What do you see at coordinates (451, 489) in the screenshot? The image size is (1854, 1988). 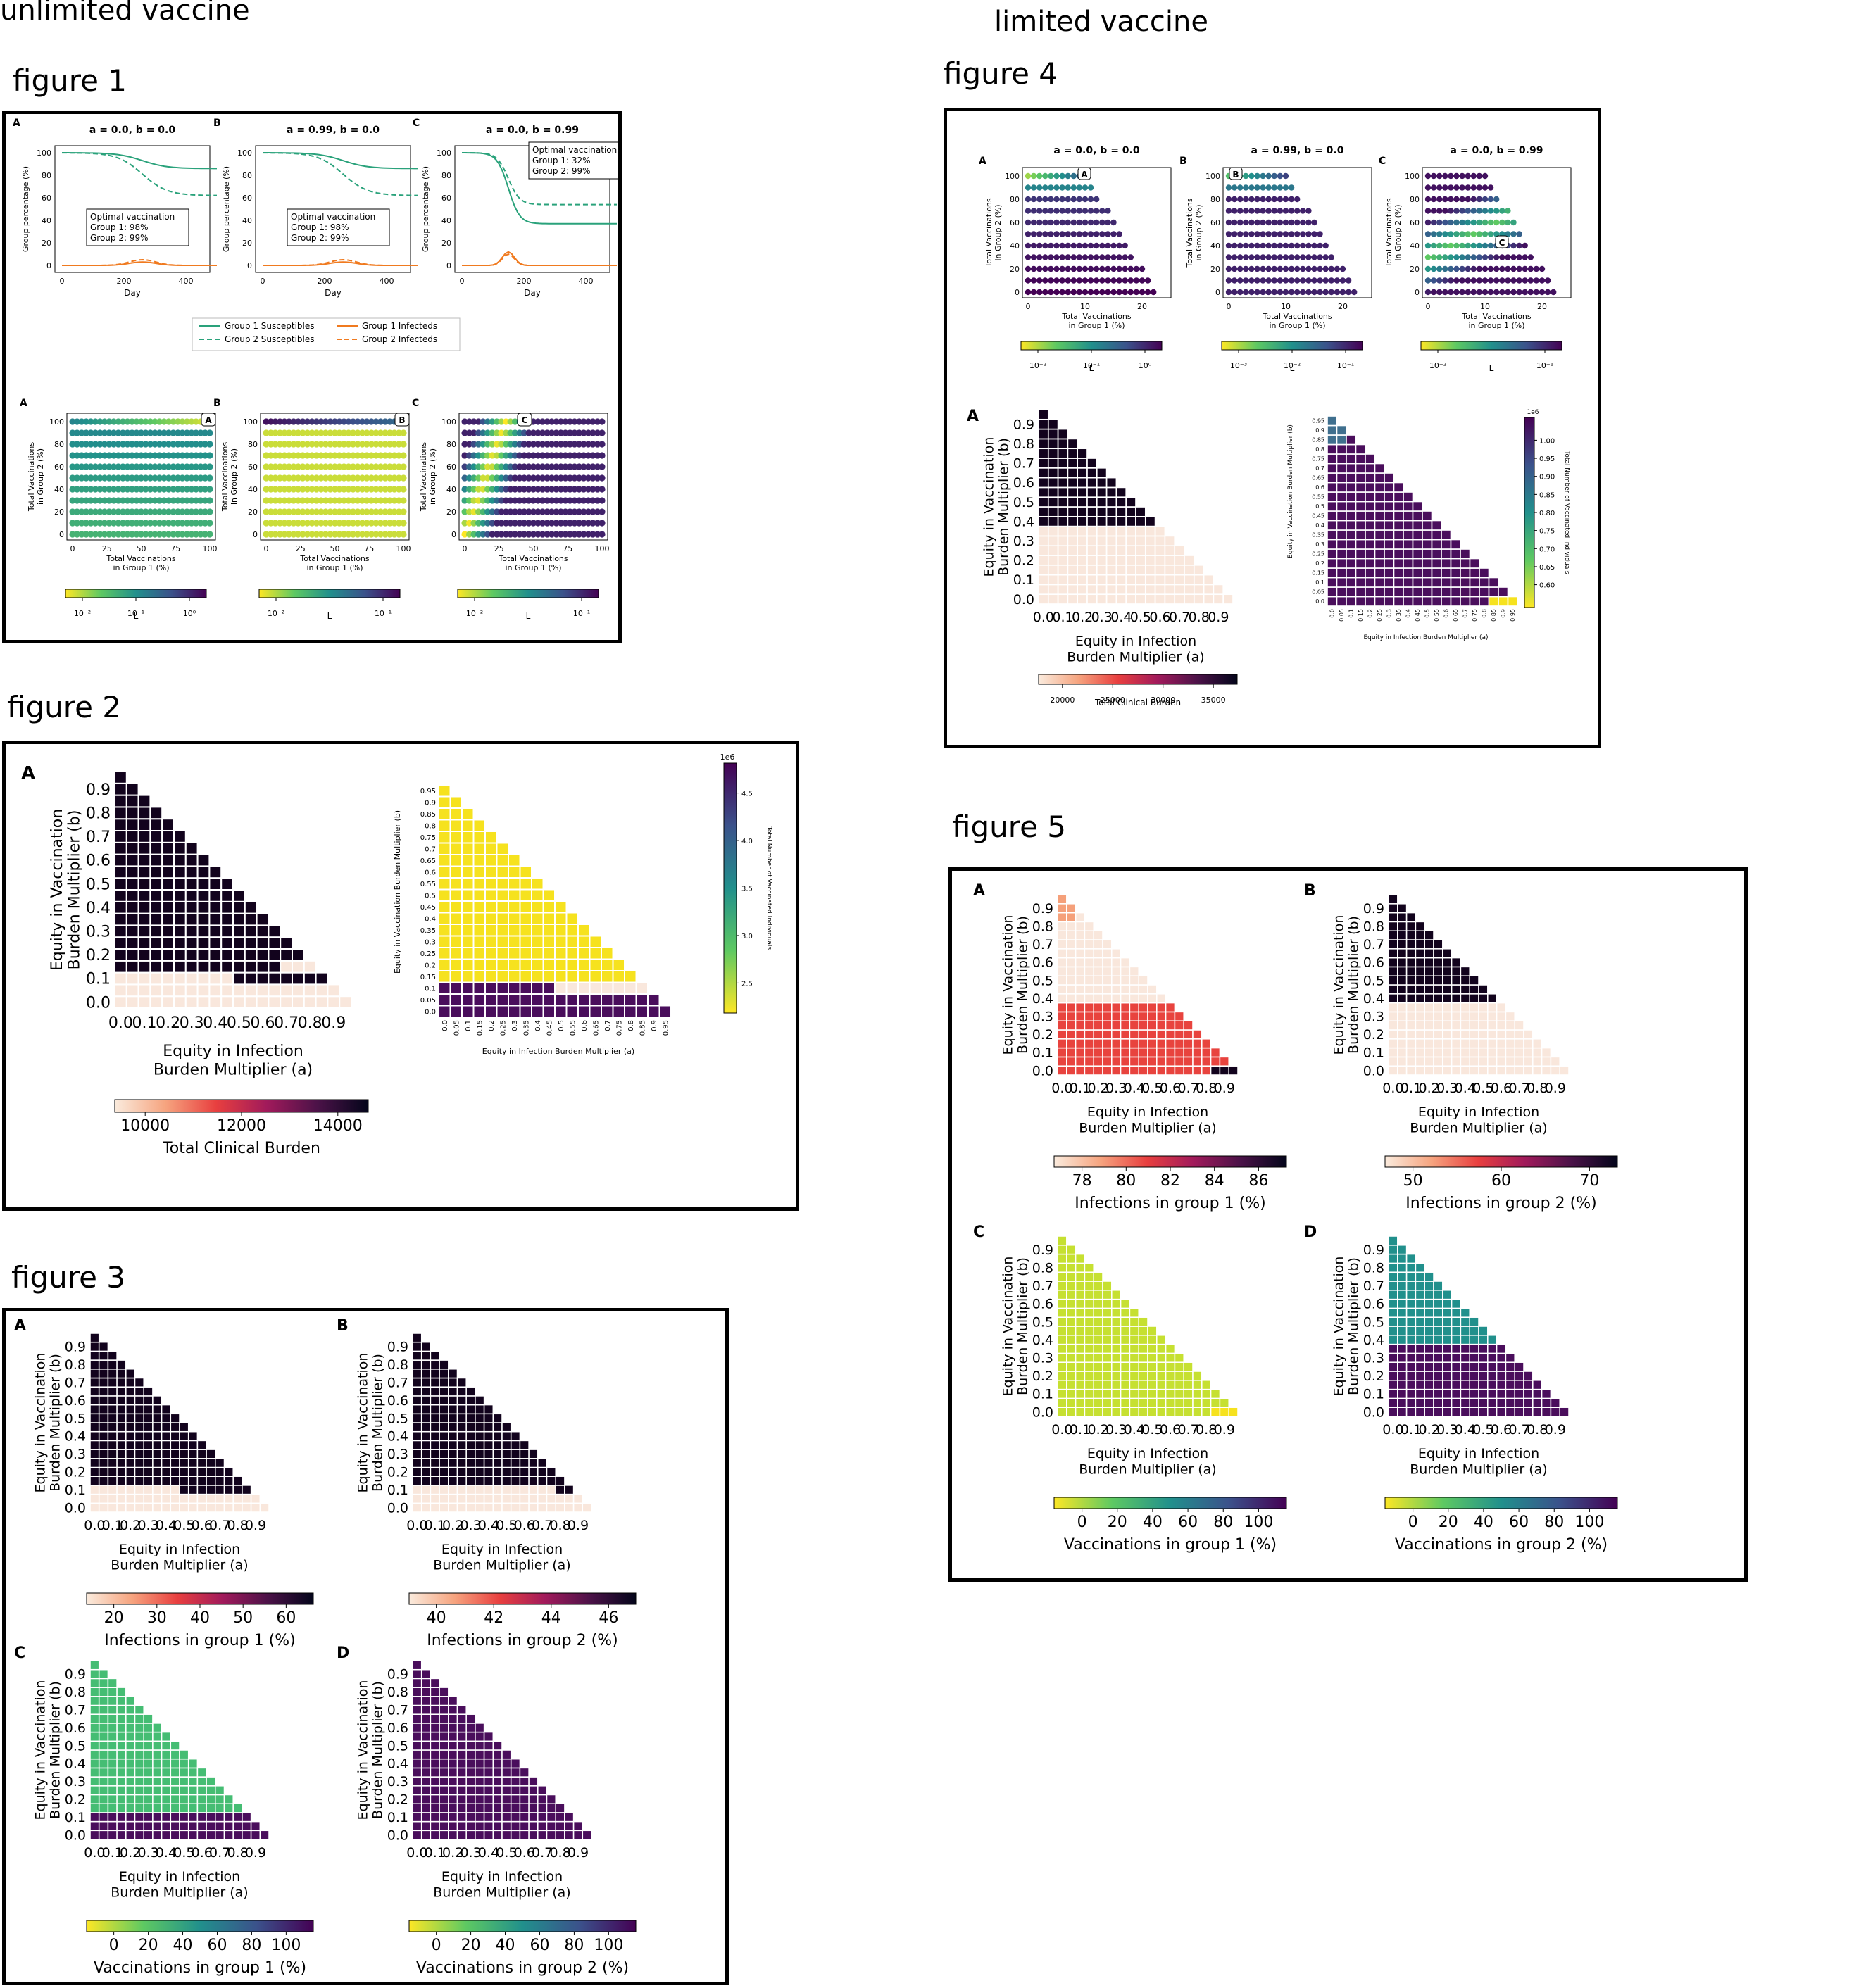 I see `fig1-scatter-ytick: 40` at bounding box center [451, 489].